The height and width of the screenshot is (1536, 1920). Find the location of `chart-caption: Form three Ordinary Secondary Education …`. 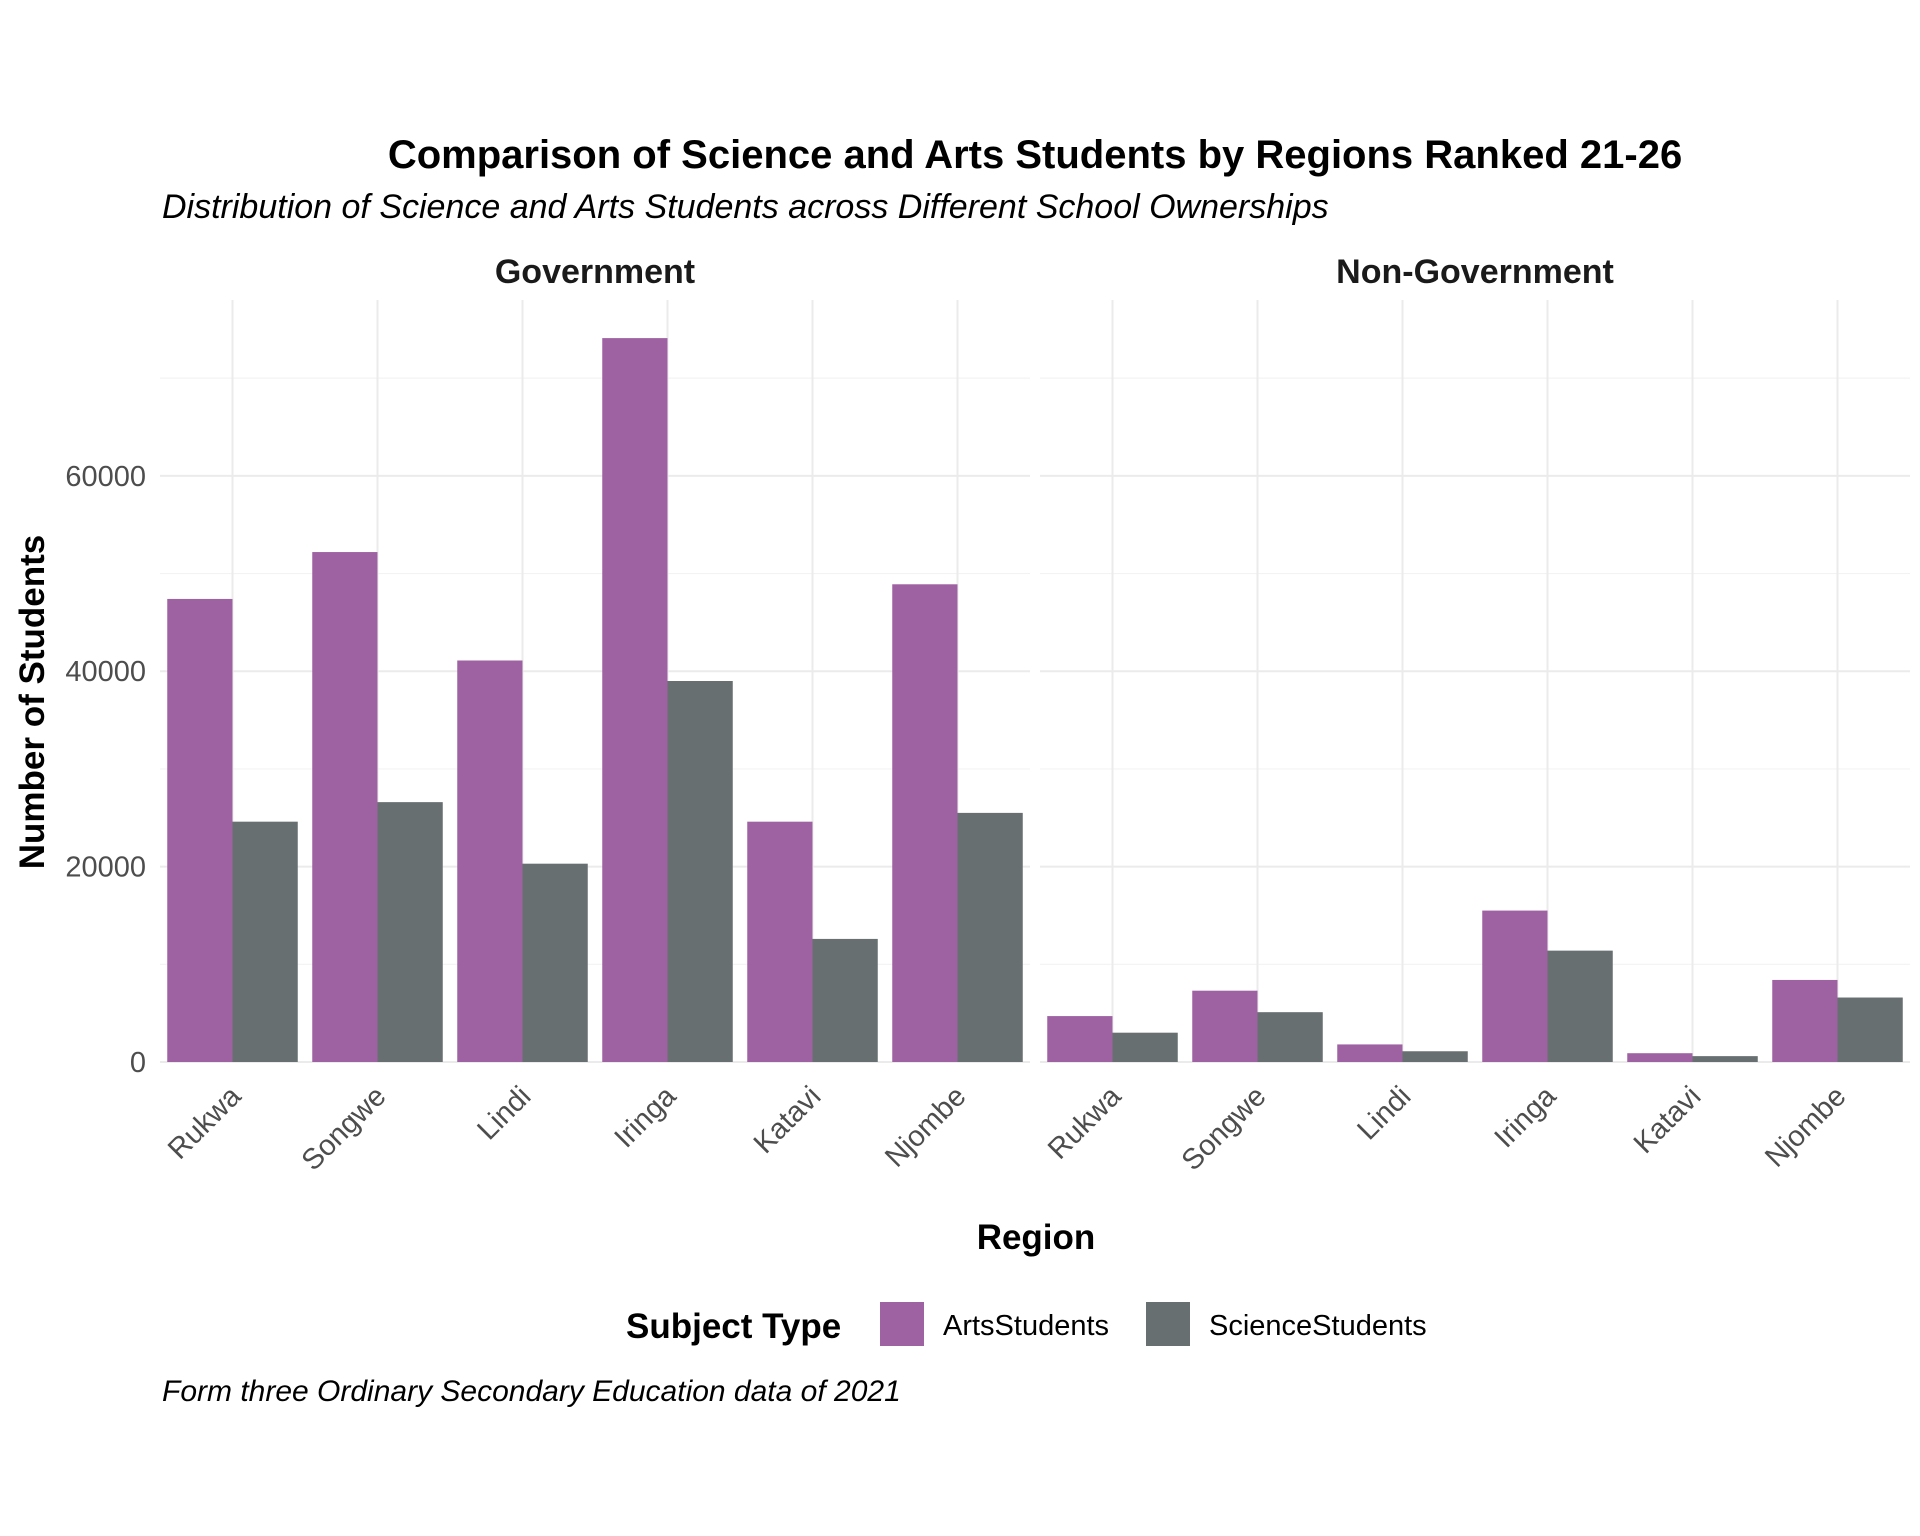

chart-caption: Form three Ordinary Secondary Education … is located at coordinates (531, 1391).